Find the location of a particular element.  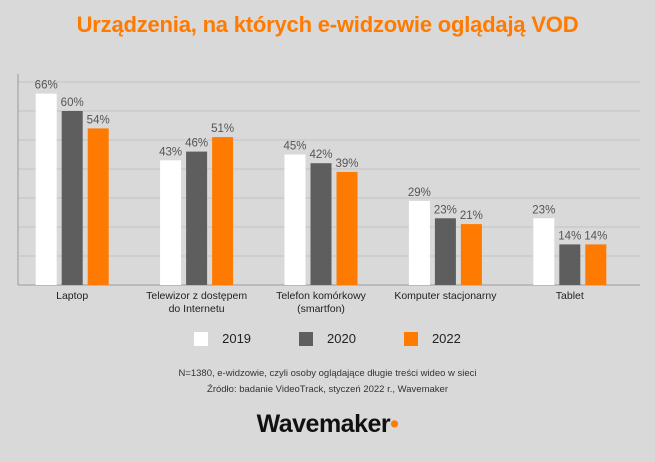

data-label-2022-0: 54% is located at coordinates (98, 120).